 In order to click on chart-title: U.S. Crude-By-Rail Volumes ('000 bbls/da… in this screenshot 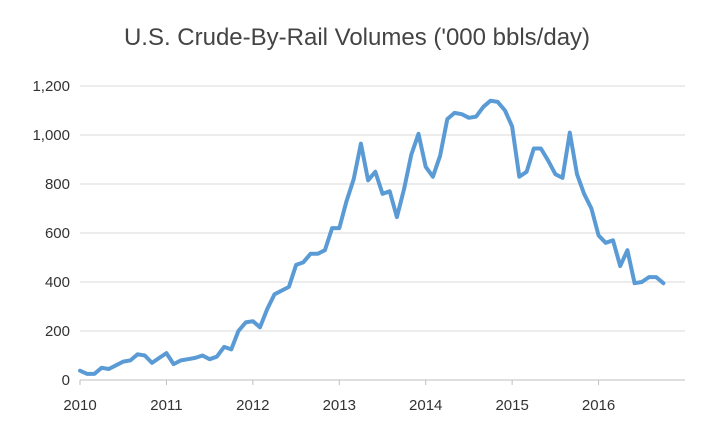, I will do `click(357, 37)`.